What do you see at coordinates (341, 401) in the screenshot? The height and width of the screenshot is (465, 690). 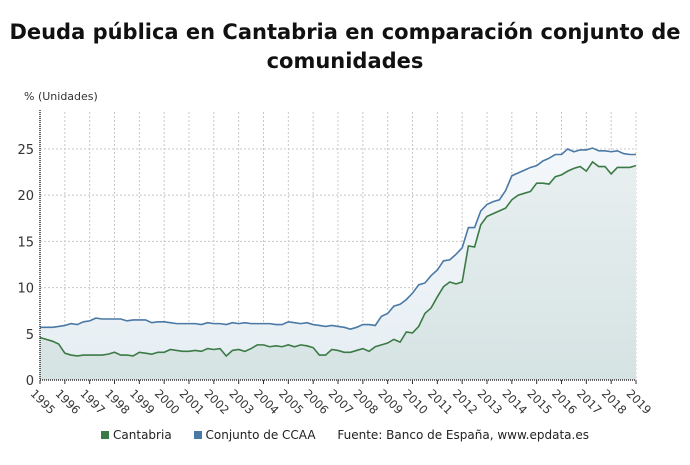 I see `x-tick-label: 2007` at bounding box center [341, 401].